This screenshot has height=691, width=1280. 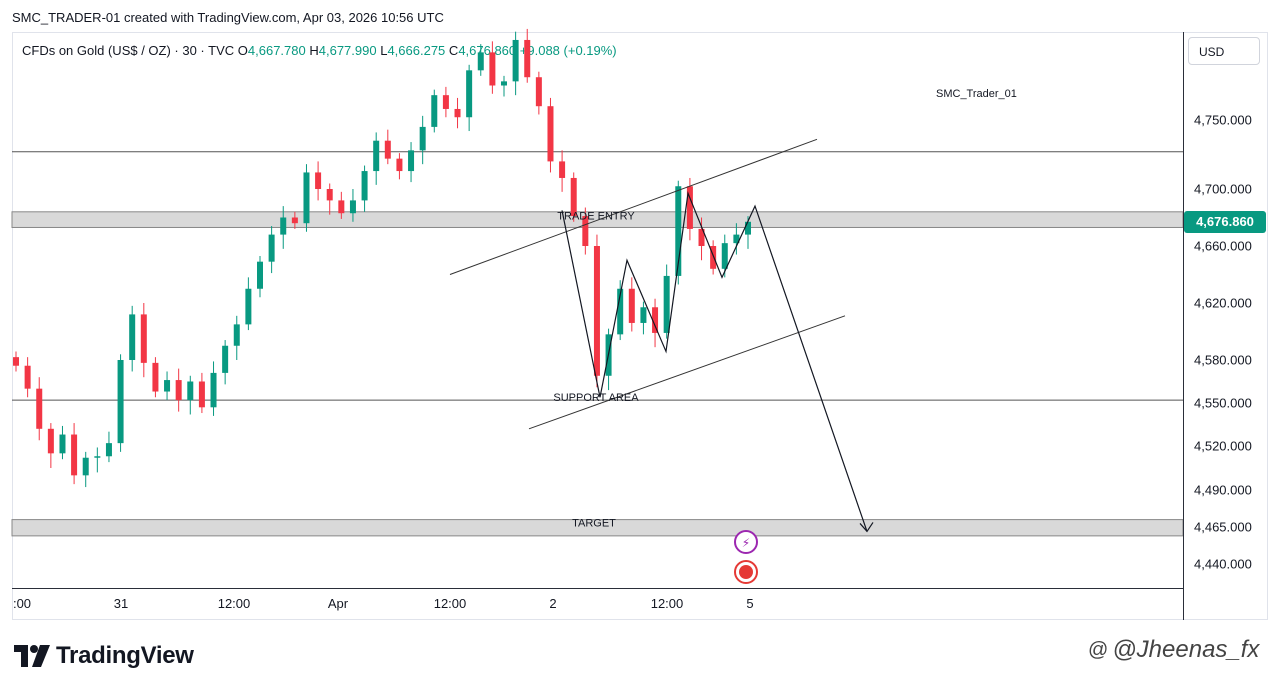 I want to click on target-label: TARGET, so click(x=594, y=524).